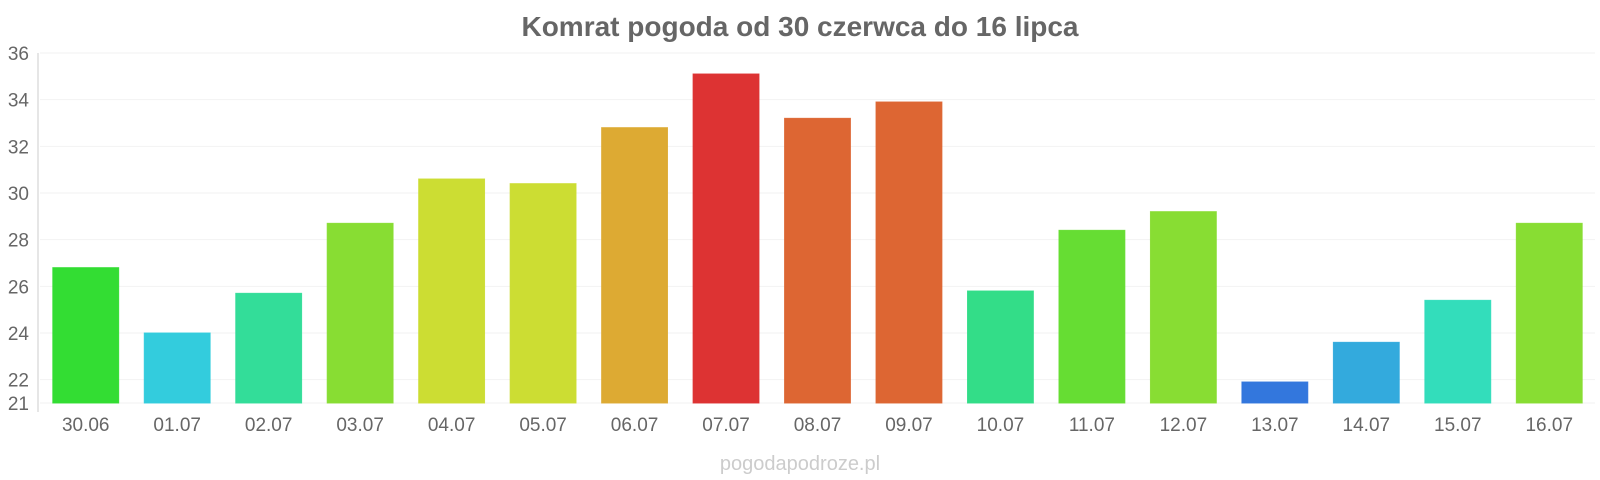 The width and height of the screenshot is (1600, 480). Describe the element at coordinates (1458, 425) in the screenshot. I see `x-tick-label: 15.07` at that location.